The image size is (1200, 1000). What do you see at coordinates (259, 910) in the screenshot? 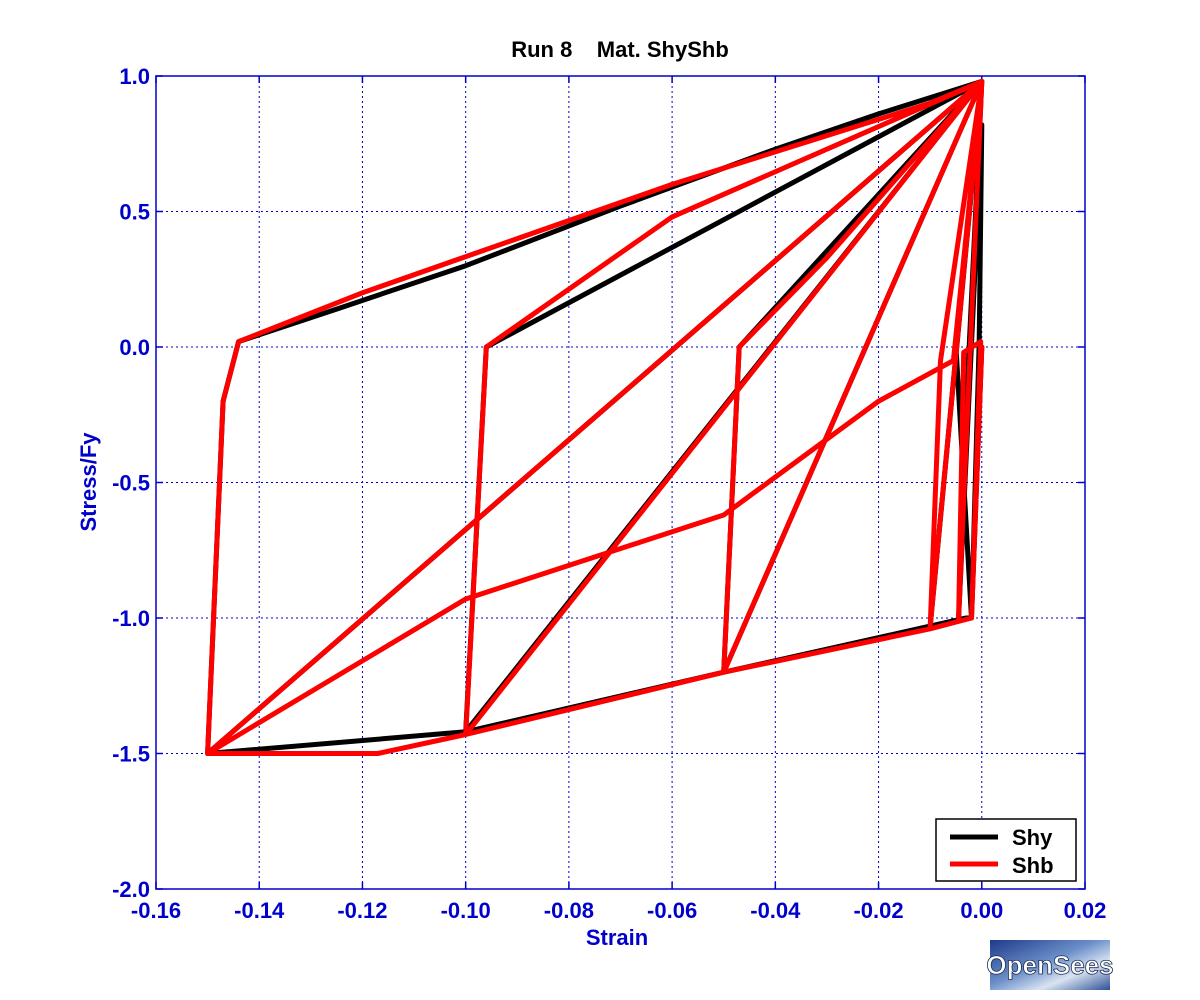
I see `x-tick-label: -0.14` at bounding box center [259, 910].